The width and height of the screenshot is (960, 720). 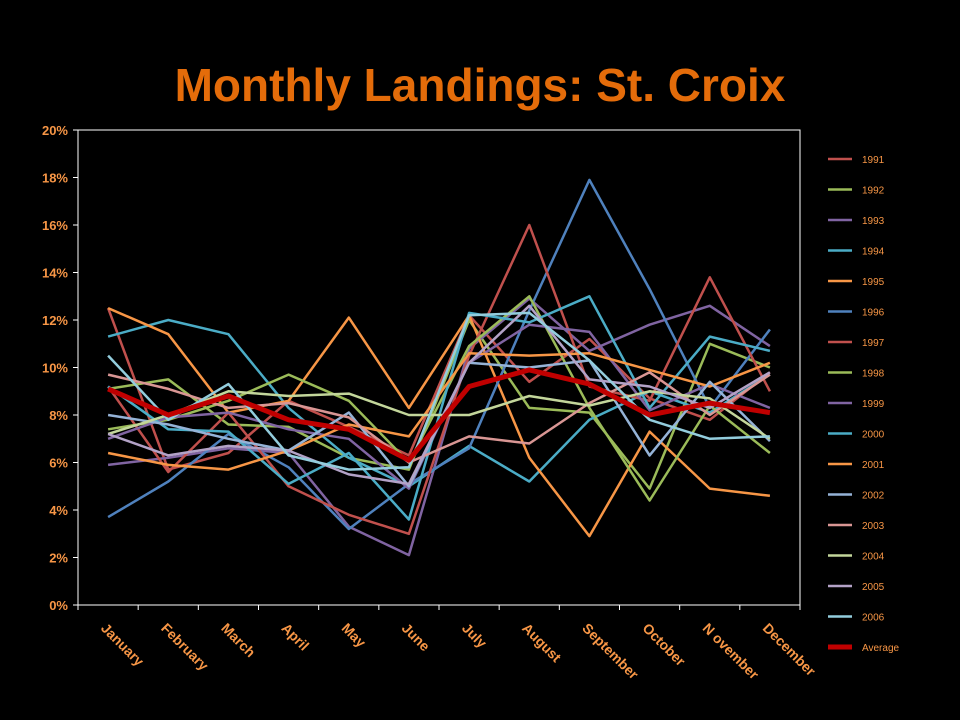 What do you see at coordinates (238, 640) in the screenshot?
I see `x-tick-label: March` at bounding box center [238, 640].